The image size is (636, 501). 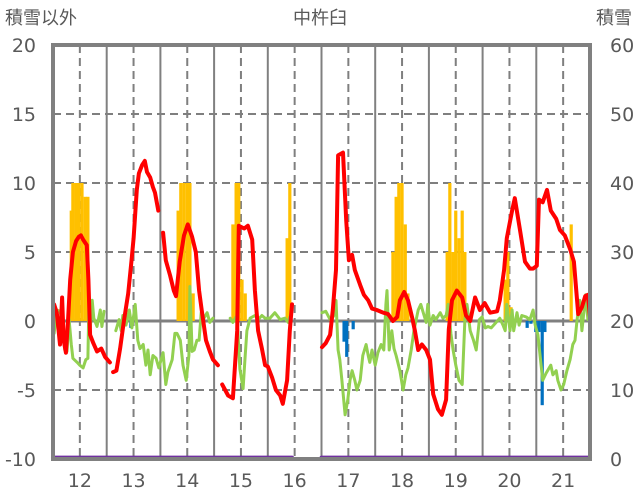 What do you see at coordinates (24, 184) in the screenshot?
I see `left-y-tick-label: 10` at bounding box center [24, 184].